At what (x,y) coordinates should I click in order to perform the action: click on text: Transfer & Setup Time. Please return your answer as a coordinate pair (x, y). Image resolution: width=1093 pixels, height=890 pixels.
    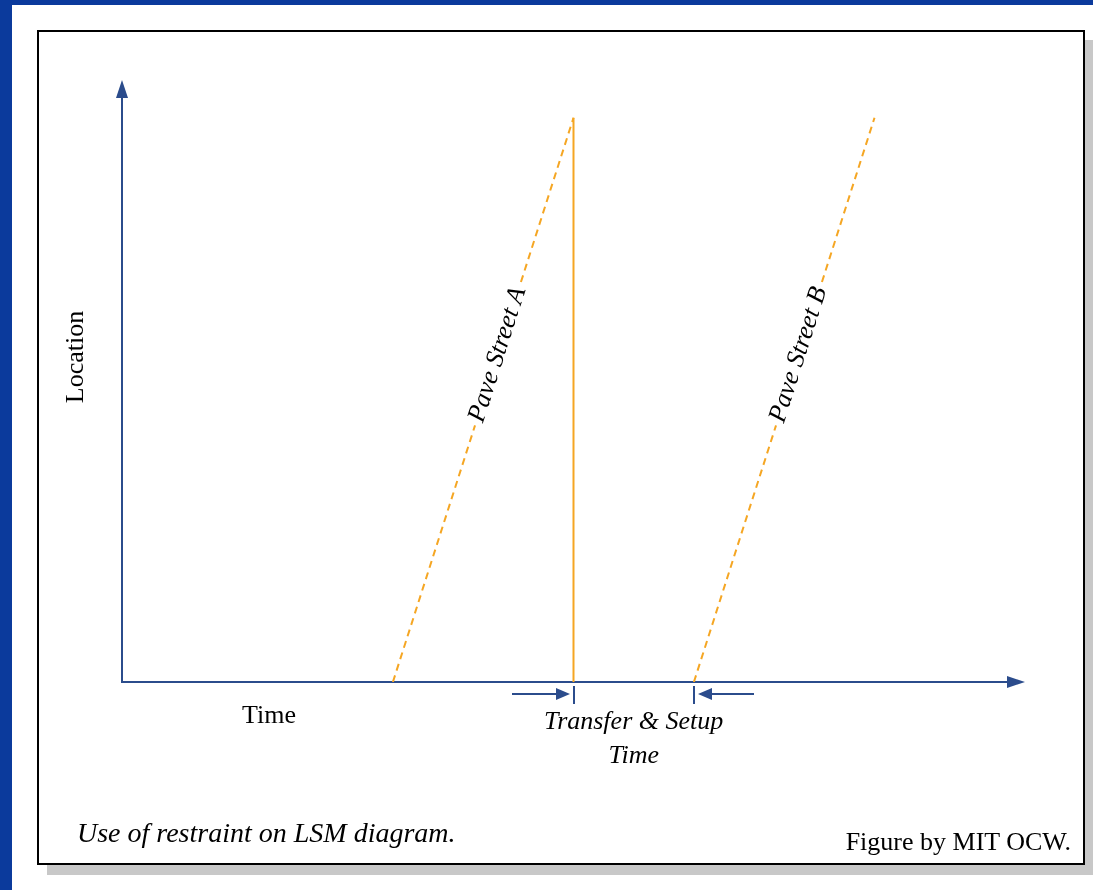
    Looking at the image, I should click on (634, 738).